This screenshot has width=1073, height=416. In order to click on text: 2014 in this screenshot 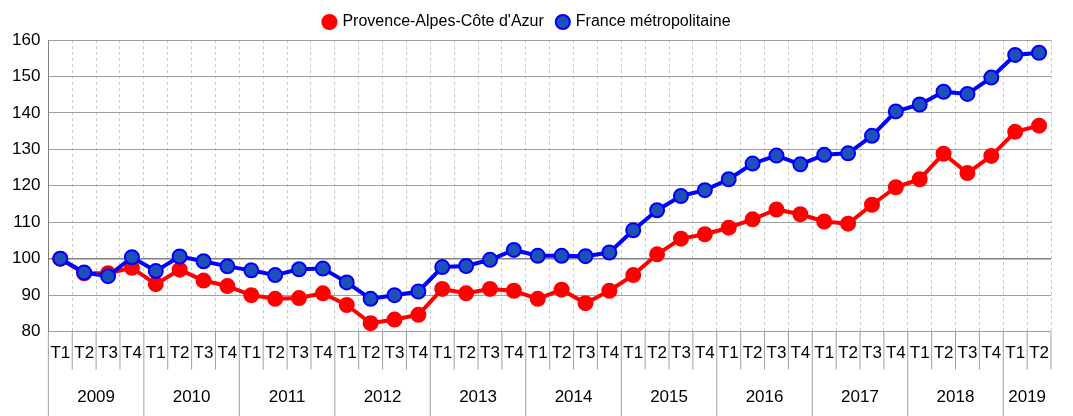, I will do `click(573, 397)`.